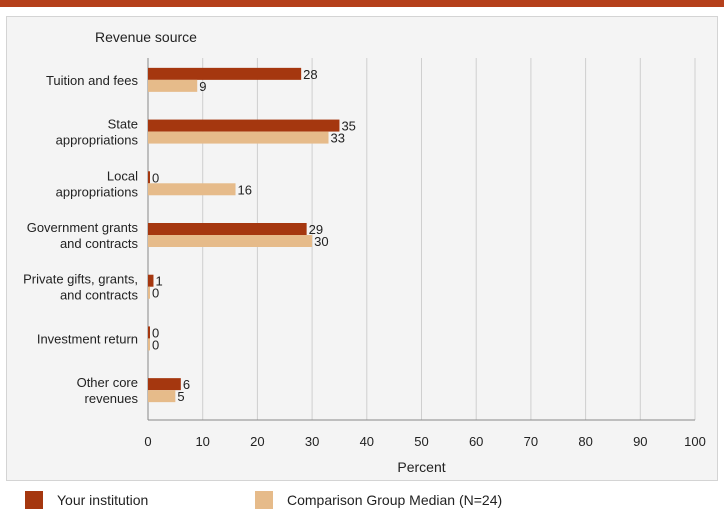 This screenshot has width=724, height=512. Describe the element at coordinates (103, 500) in the screenshot. I see `legend-label-your-institution: Your institution` at that location.